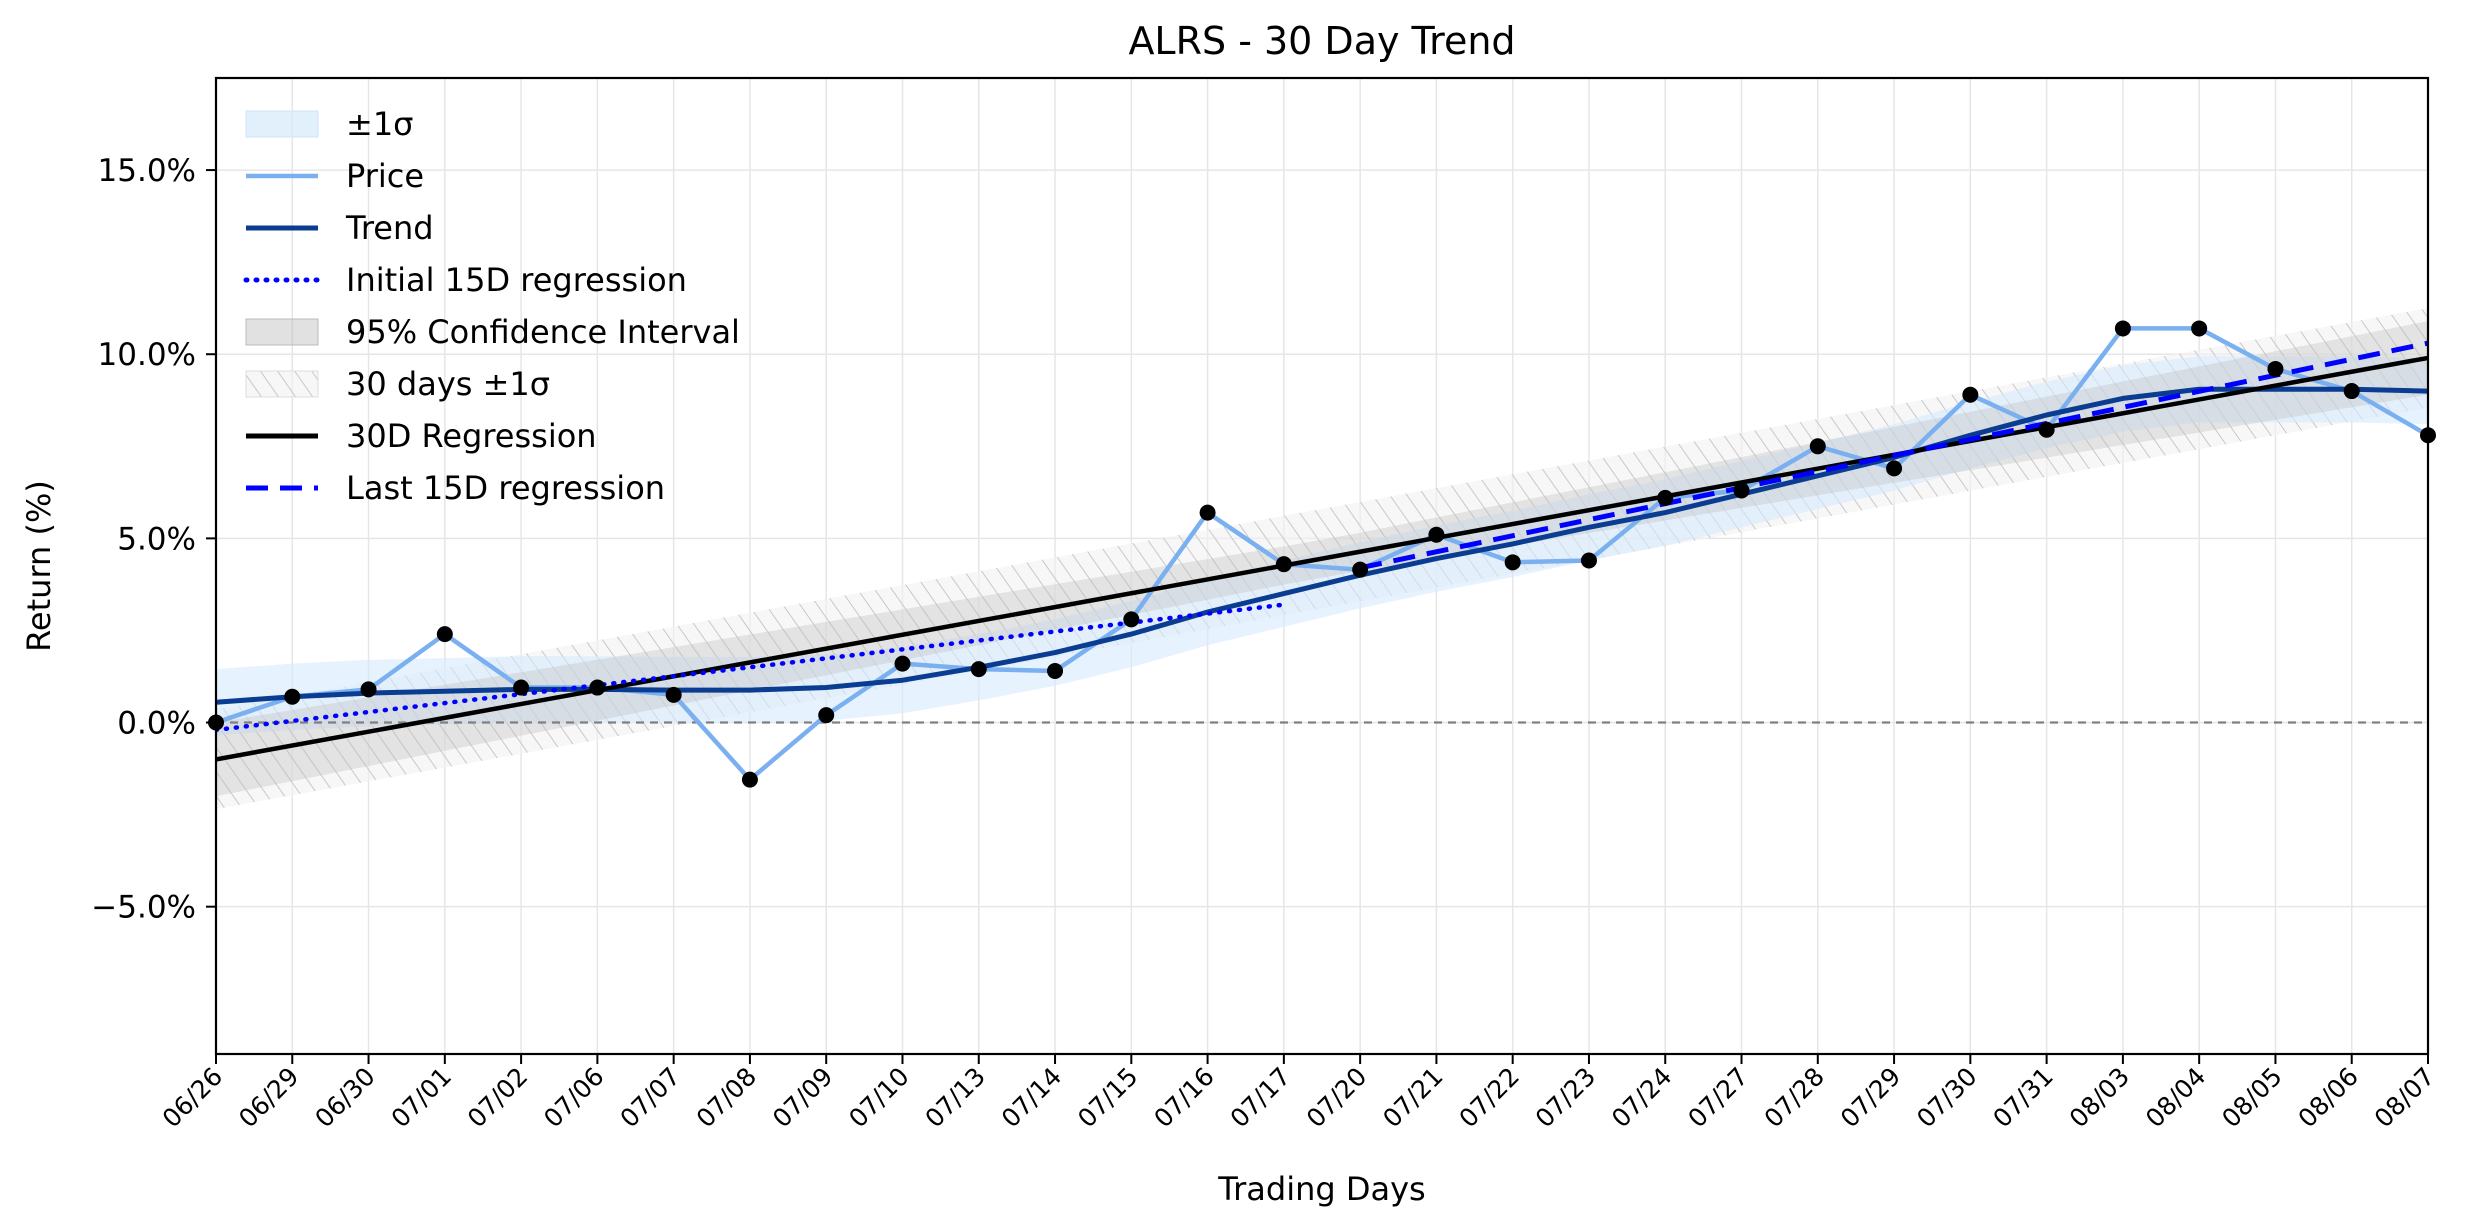  Describe the element at coordinates (878, 1097) in the screenshot. I see `x-tick-label: 07/10` at that location.